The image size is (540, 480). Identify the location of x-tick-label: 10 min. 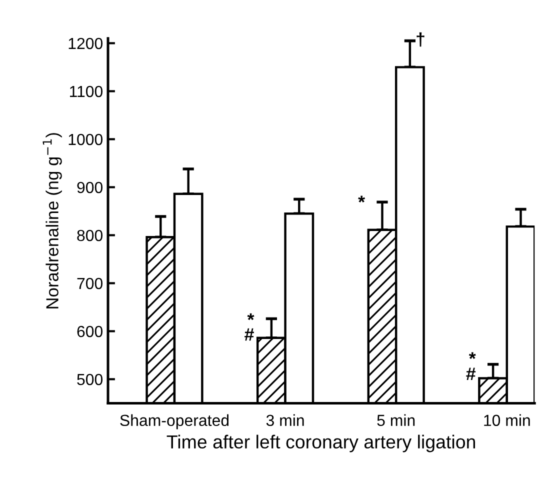
(507, 420).